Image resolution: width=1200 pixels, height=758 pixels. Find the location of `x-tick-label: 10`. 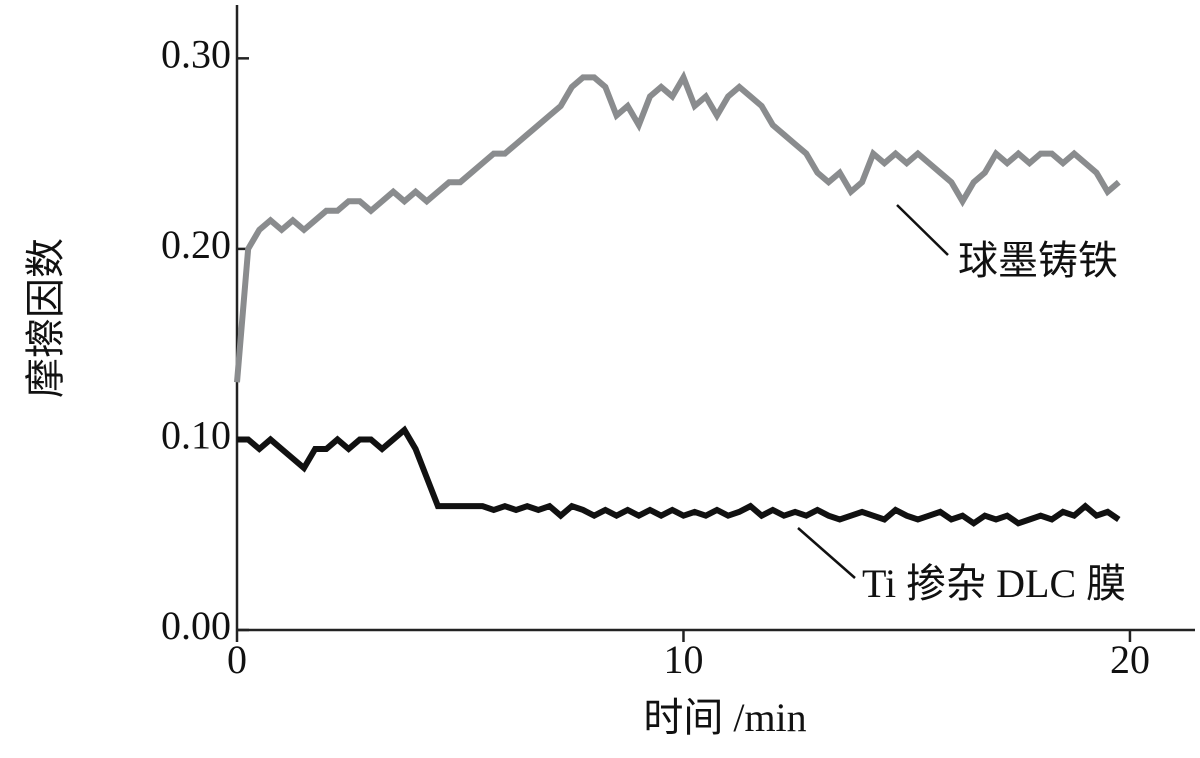

x-tick-label: 10 is located at coordinates (683, 659).